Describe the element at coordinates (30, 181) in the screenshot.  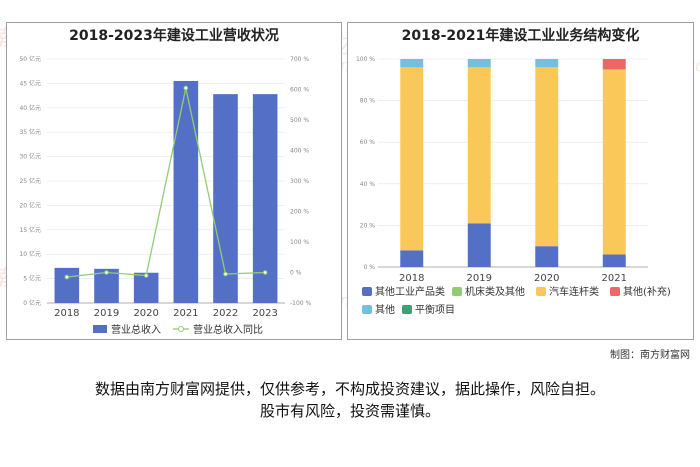
I see `y-left-tick-label: 25 亿元` at that location.